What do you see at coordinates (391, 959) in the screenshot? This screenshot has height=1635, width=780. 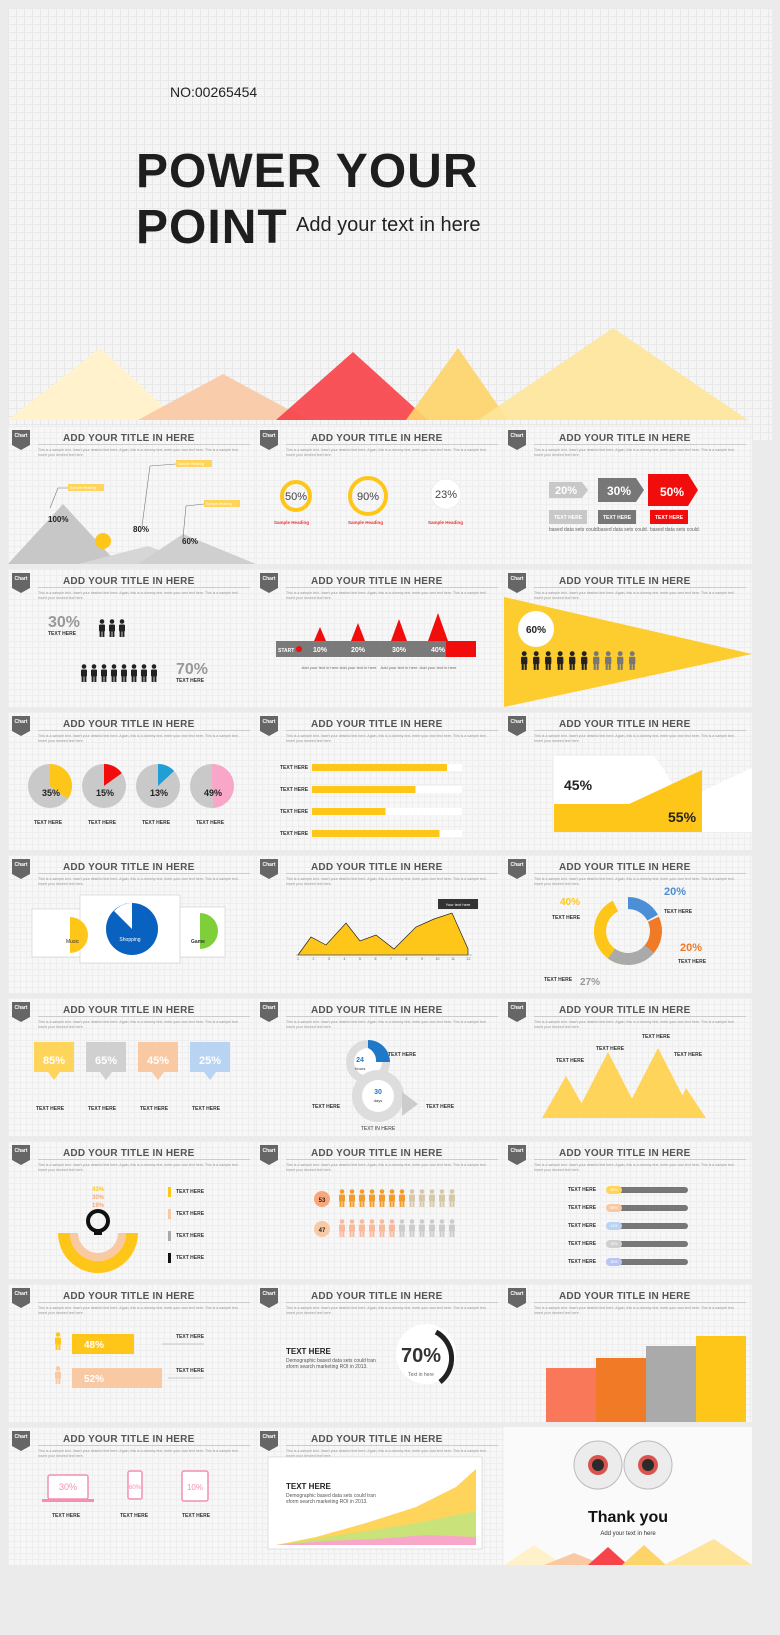 I see `text-label: 7` at bounding box center [391, 959].